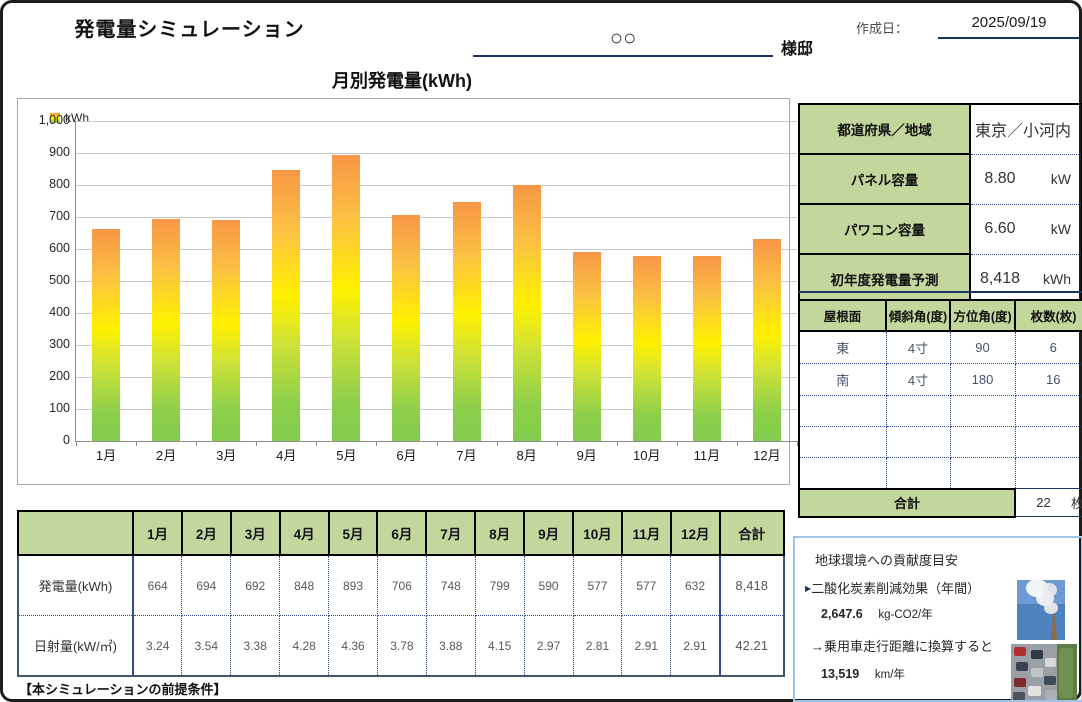 Image resolution: width=1082 pixels, height=702 pixels. Describe the element at coordinates (75, 646) in the screenshot. I see `monthly-row-label: 日射量(kW/㎡)` at that location.